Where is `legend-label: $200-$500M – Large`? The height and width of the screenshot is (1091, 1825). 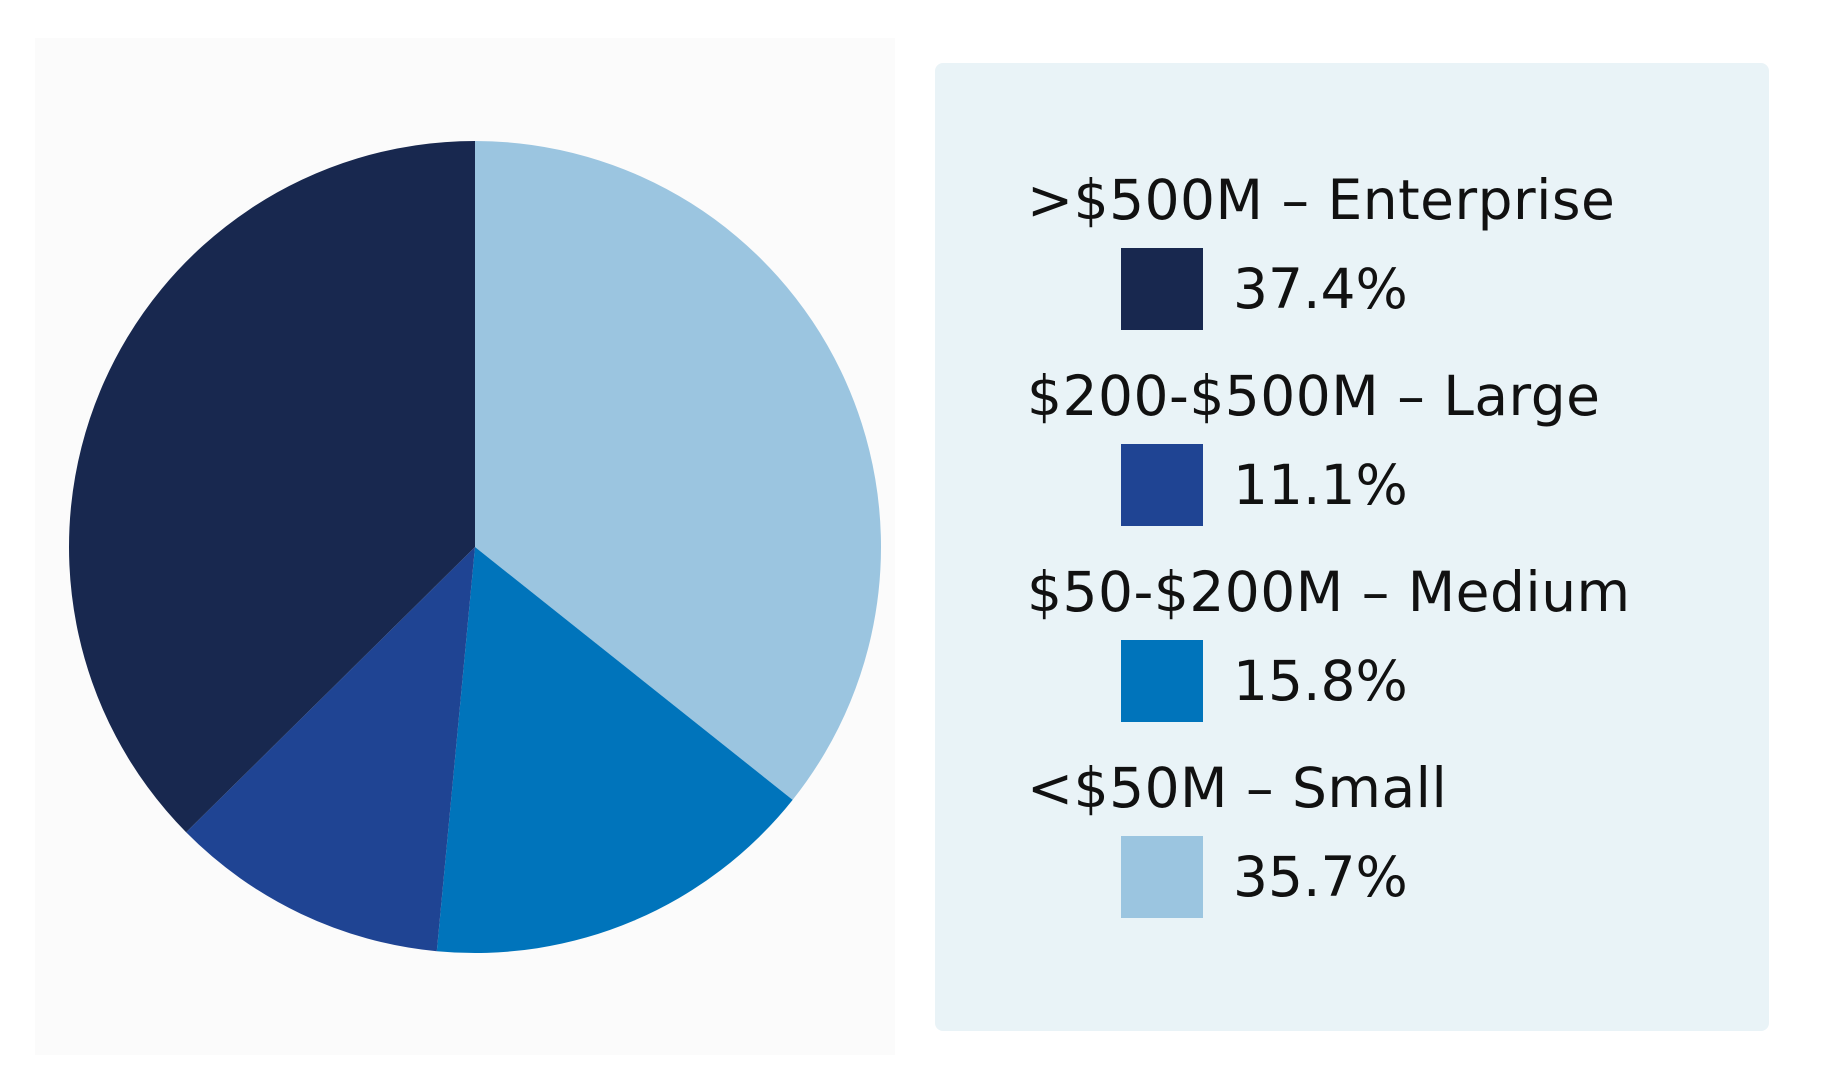 legend-label: $200-$500M – Large is located at coordinates (1314, 396).